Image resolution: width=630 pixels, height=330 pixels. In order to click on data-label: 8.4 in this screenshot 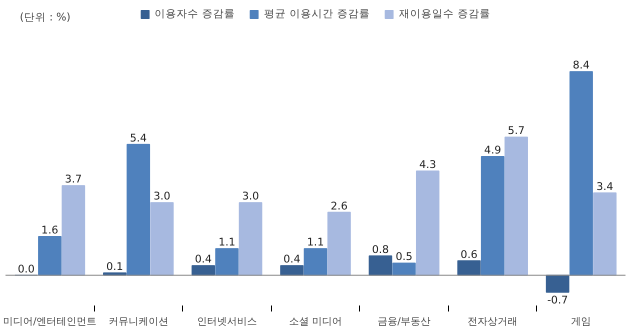, I will do `click(581, 65)`.